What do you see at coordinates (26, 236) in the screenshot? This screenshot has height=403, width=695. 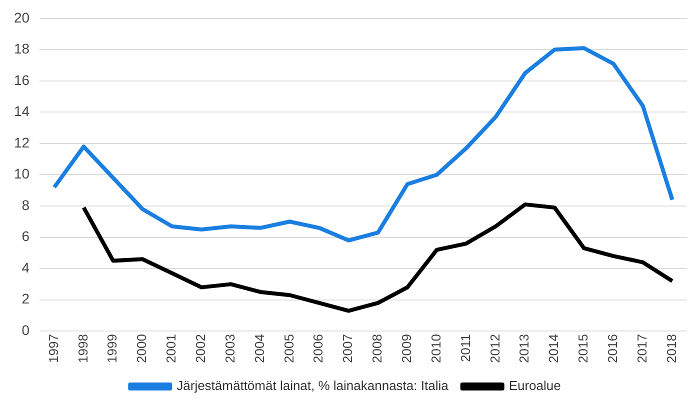 I see `y-tick-label: 6` at bounding box center [26, 236].